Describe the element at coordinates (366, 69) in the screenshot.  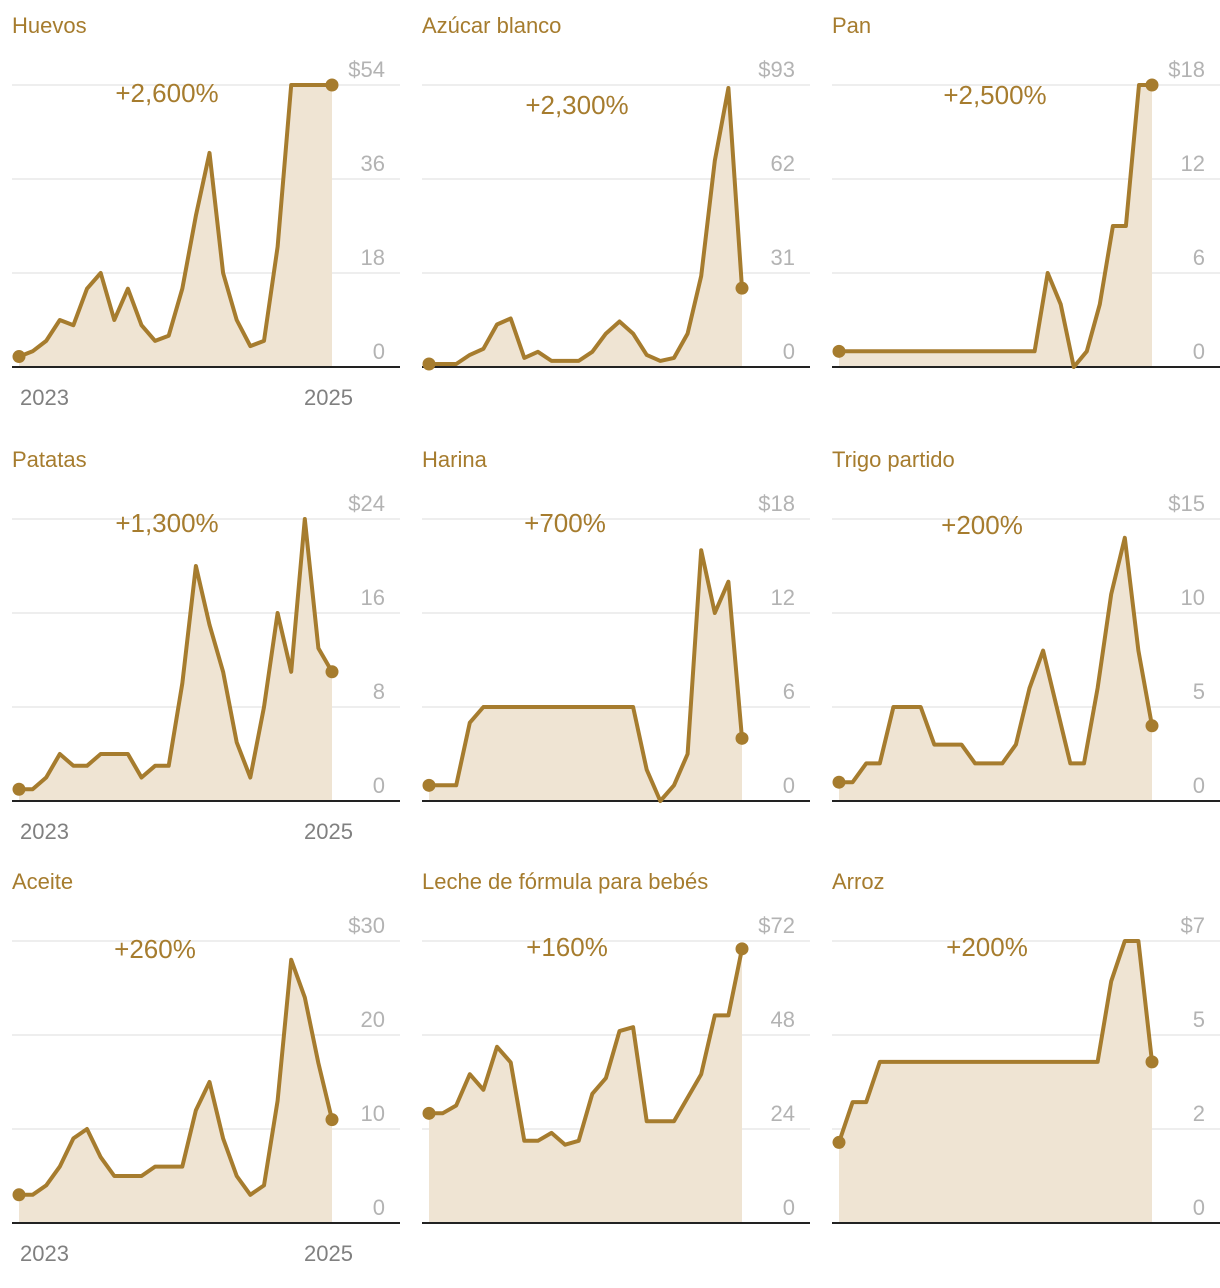
I see `y-tick-label: $54` at that location.